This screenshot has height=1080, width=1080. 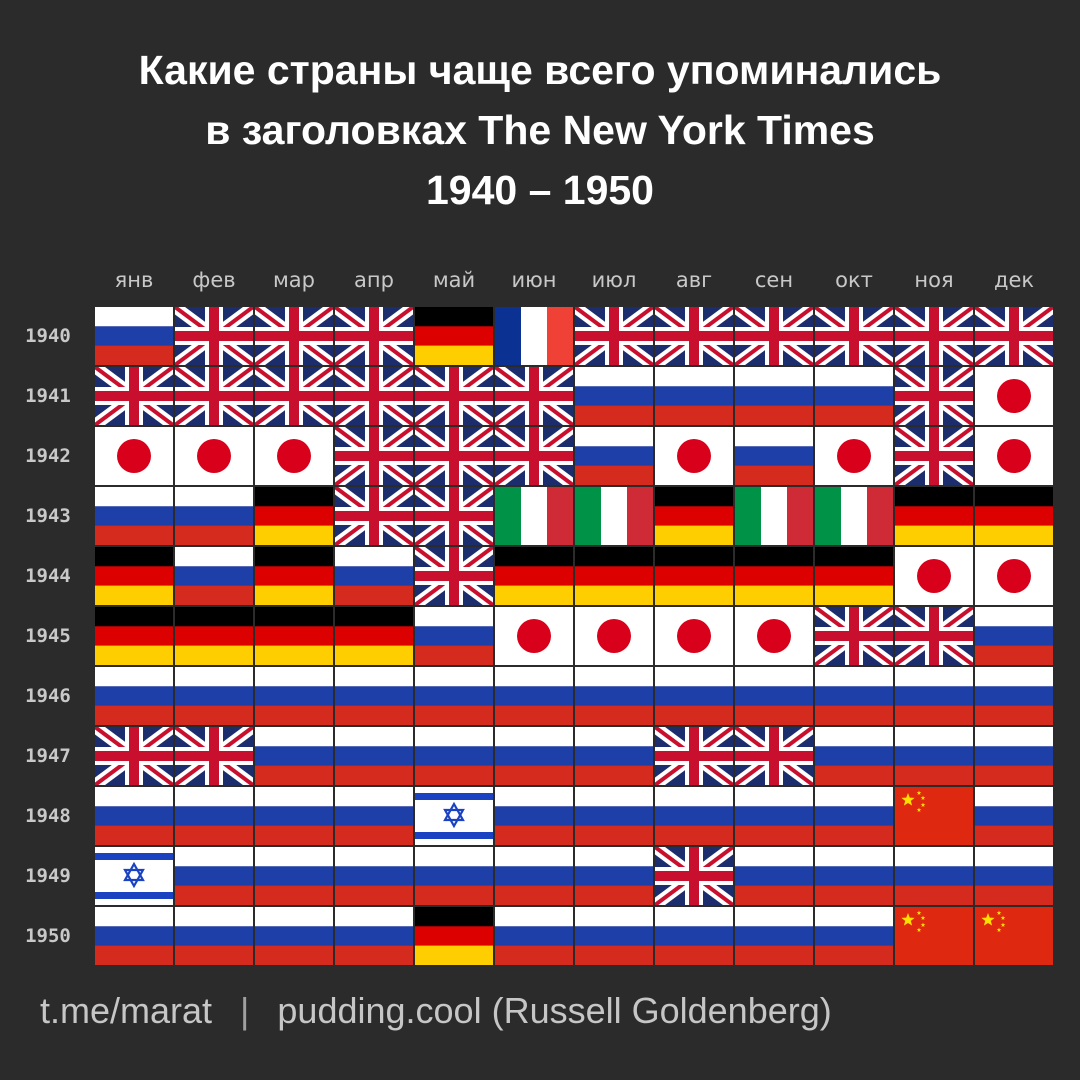 I want to click on year-label: 1945, so click(x=48, y=636).